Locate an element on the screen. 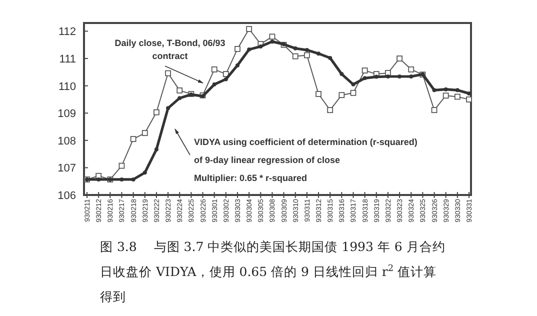 This screenshot has height=316, width=537. y-tick-label: 109 is located at coordinates (67, 114).